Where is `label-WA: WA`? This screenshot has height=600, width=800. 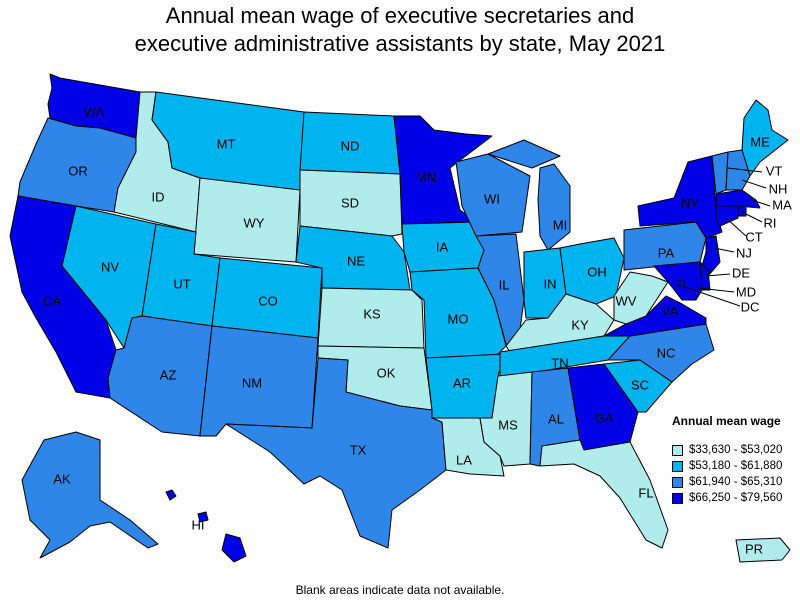 label-WA: WA is located at coordinates (94, 111).